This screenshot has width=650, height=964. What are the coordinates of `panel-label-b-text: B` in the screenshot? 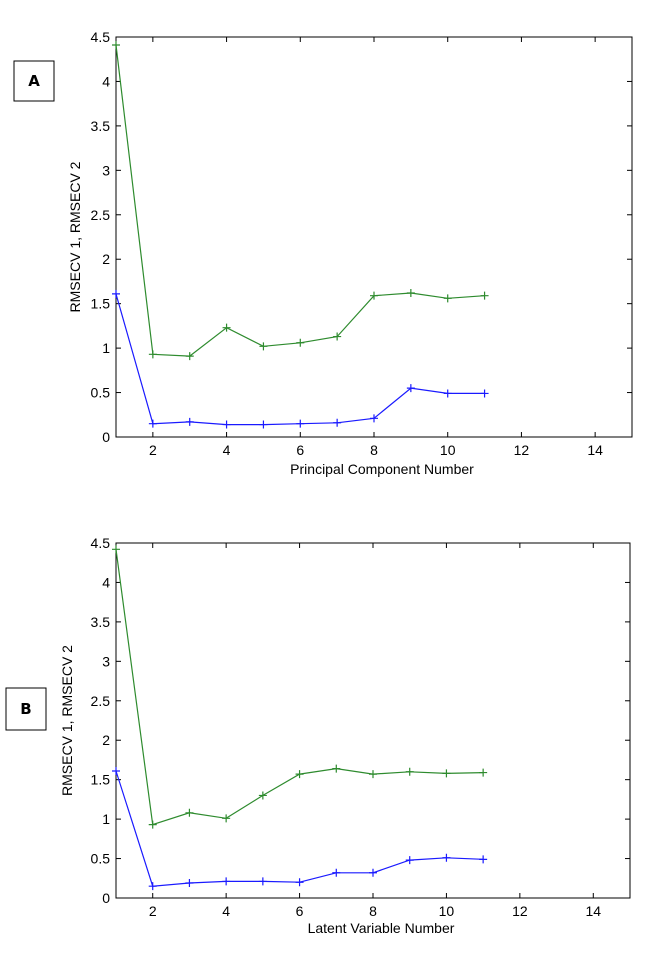 It's located at (25, 709).